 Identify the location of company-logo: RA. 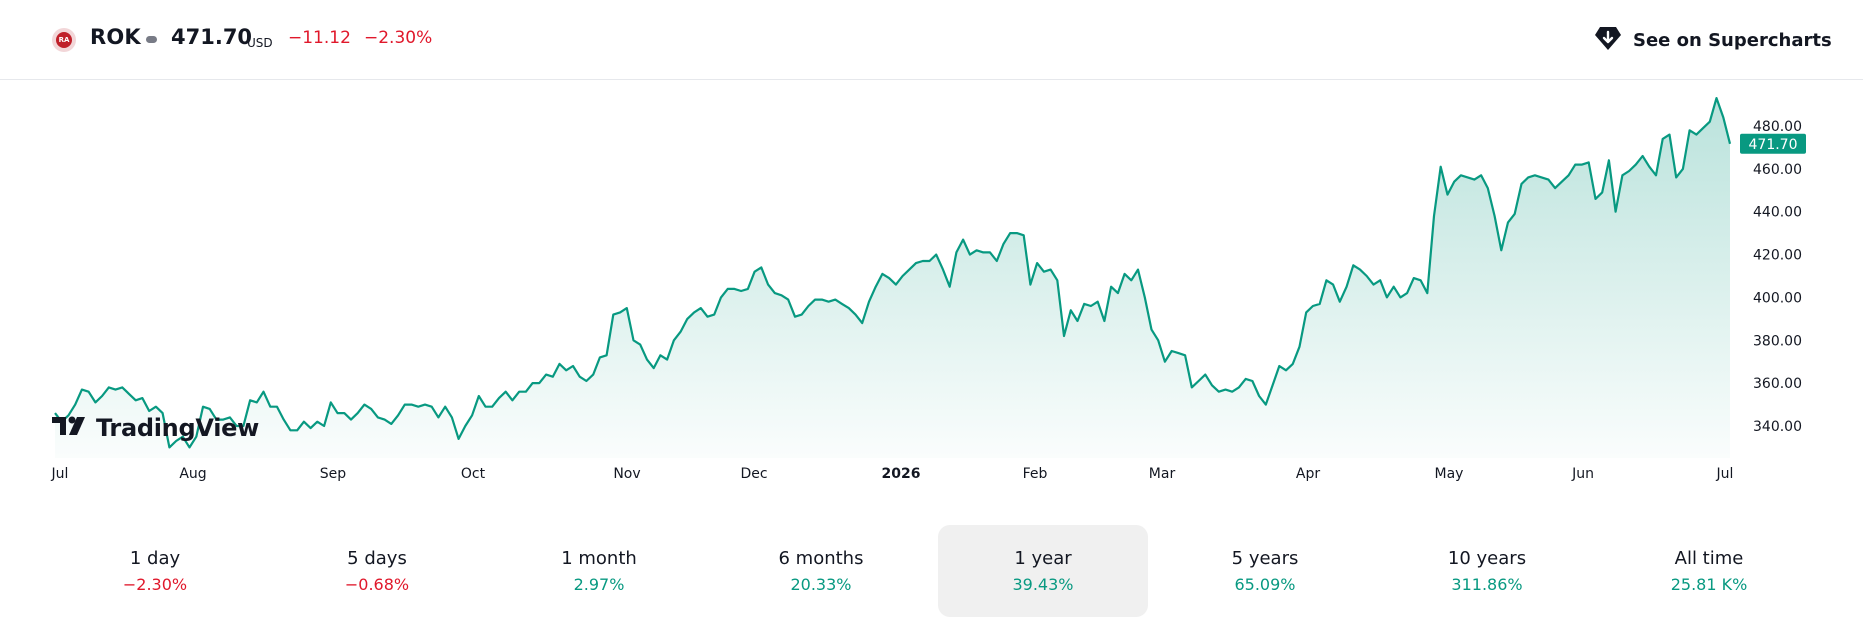
(64, 40).